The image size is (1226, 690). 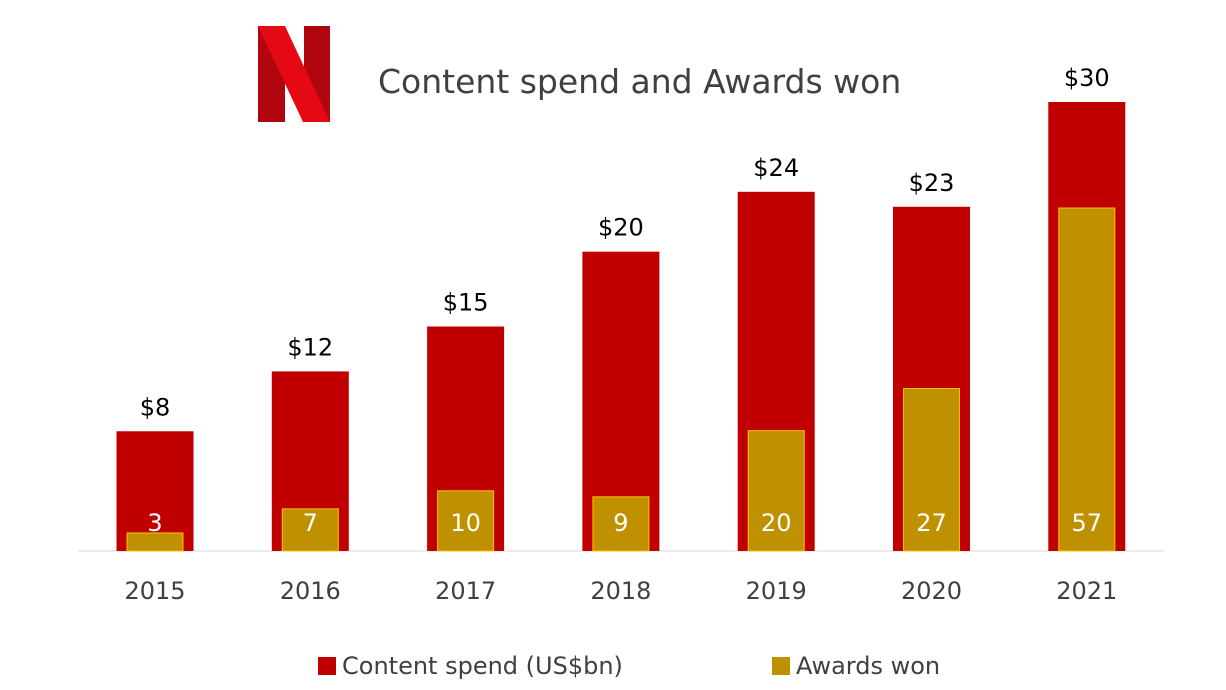 I want to click on x-tick-label: 2020, so click(x=931, y=591).